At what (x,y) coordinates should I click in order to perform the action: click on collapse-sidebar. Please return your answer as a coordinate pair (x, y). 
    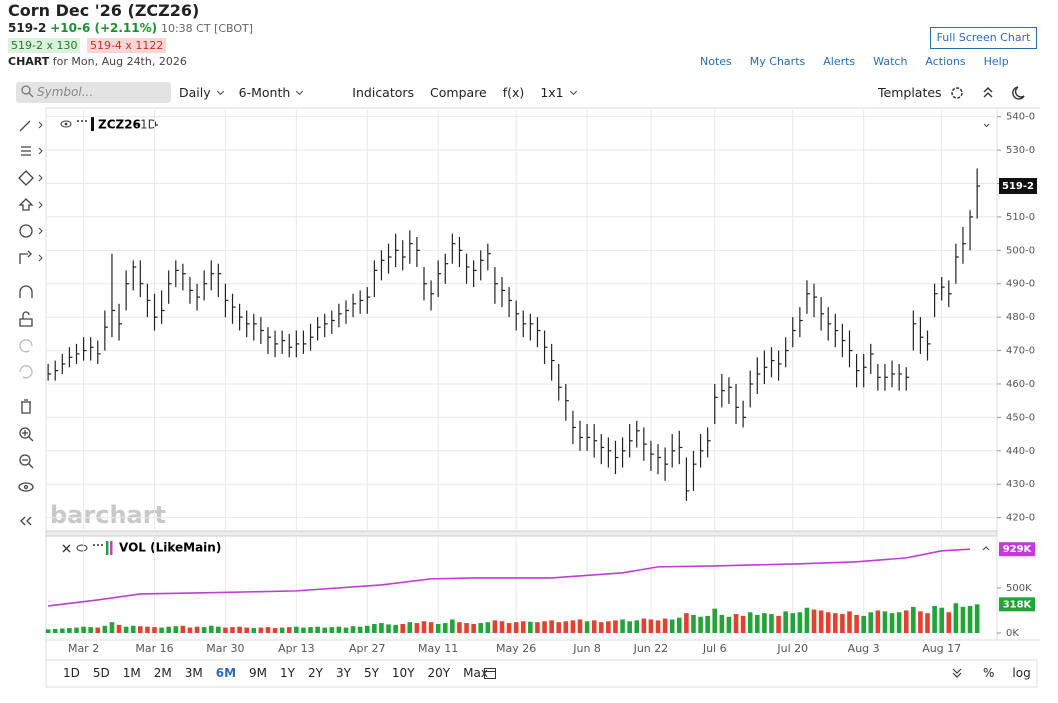
    Looking at the image, I should click on (26, 521).